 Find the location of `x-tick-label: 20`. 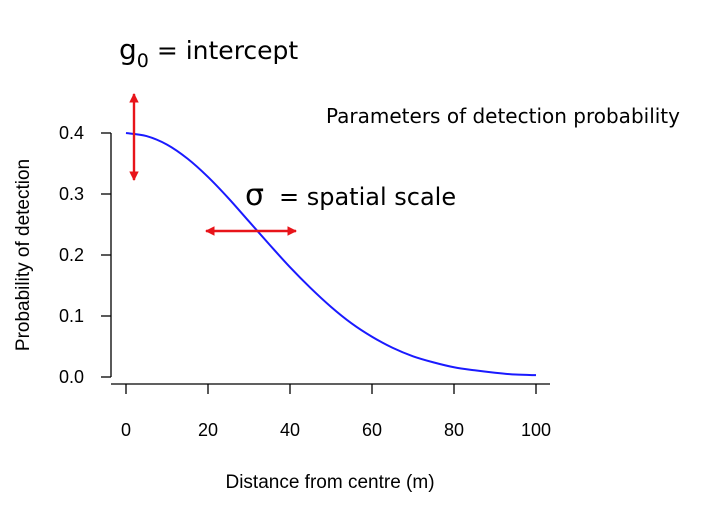

x-tick-label: 20 is located at coordinates (208, 430).